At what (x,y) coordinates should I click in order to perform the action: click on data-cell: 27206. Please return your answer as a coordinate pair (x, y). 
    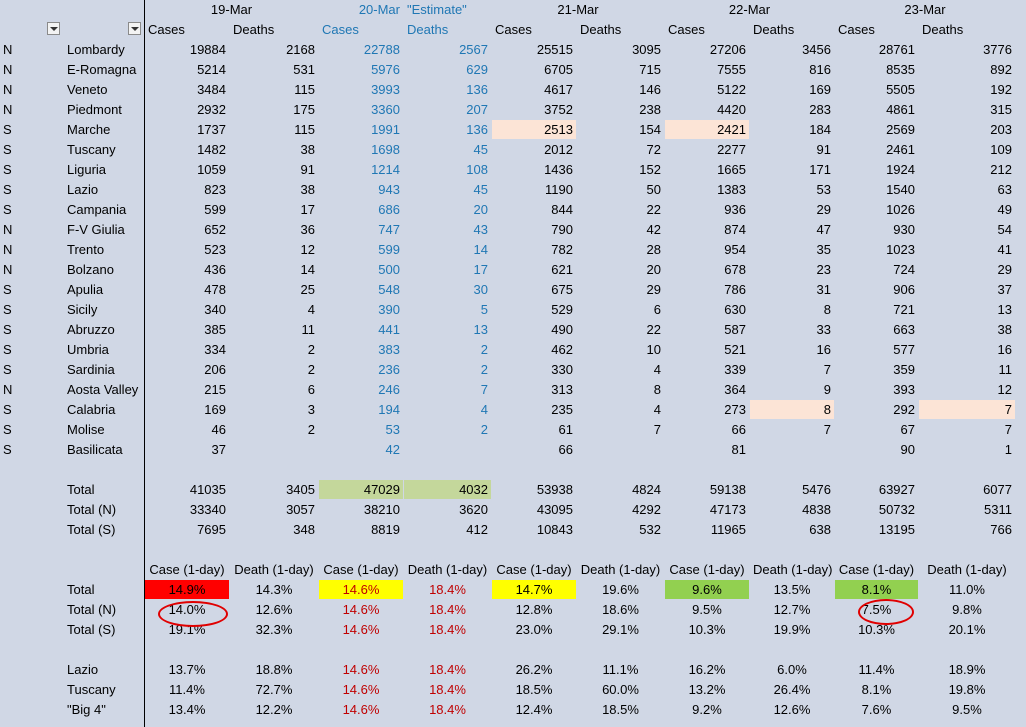
    Looking at the image, I should click on (707, 50).